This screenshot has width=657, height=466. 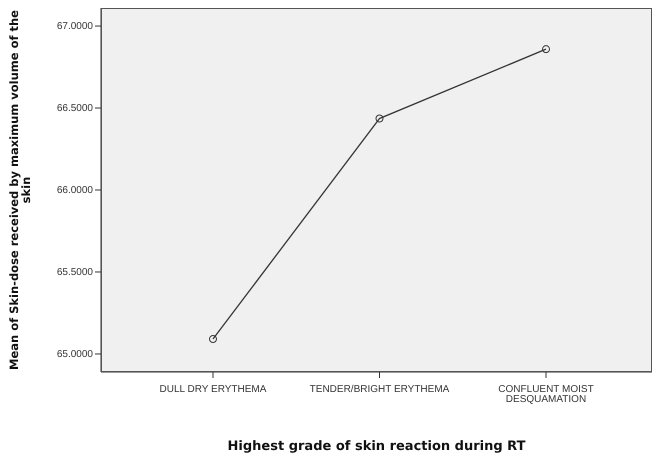 What do you see at coordinates (377, 446) in the screenshot?
I see `x-axis-title: Highest grade of skin reaction during RT` at bounding box center [377, 446].